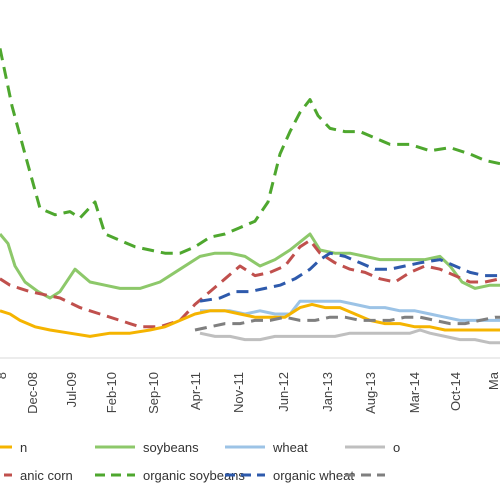 This screenshot has height=500, width=500. I want to click on series-line-soybeans, so click(250, 266).